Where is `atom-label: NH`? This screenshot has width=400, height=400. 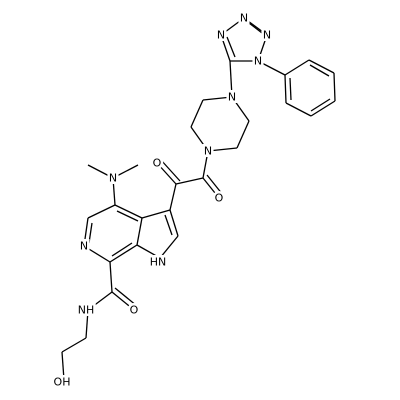
atom-label: NH is located at coordinates (86, 310).